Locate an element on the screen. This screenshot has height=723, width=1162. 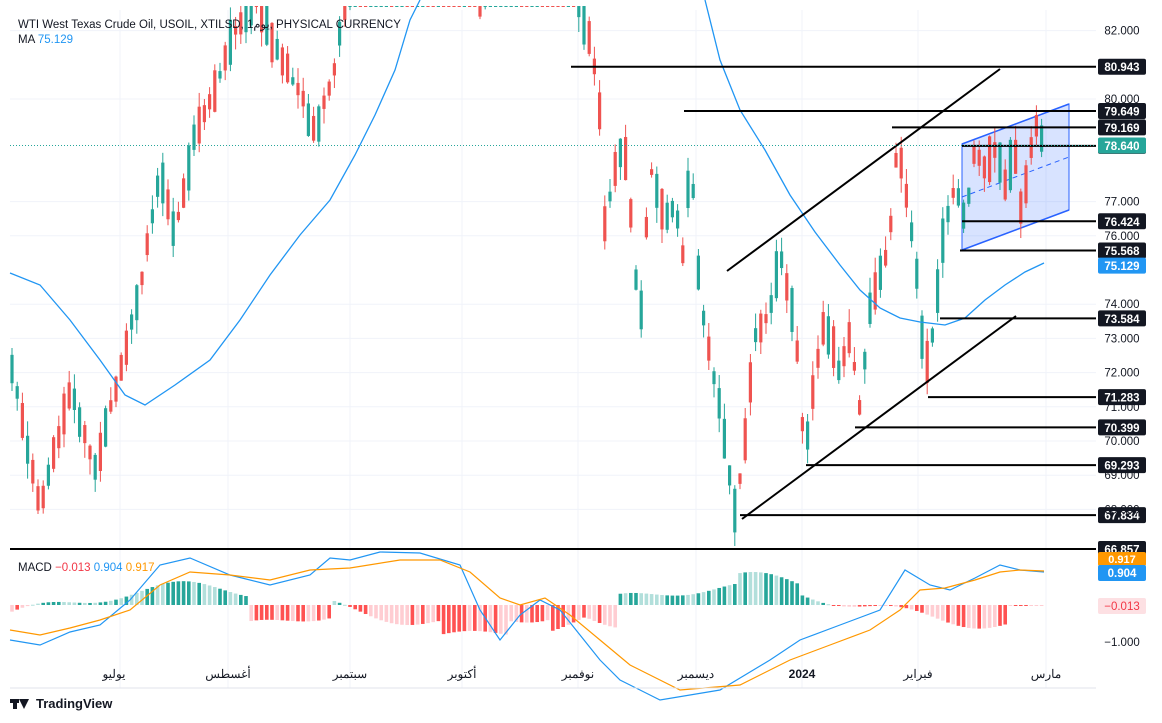
macd-tag: 0.904 is located at coordinates (1122, 573).